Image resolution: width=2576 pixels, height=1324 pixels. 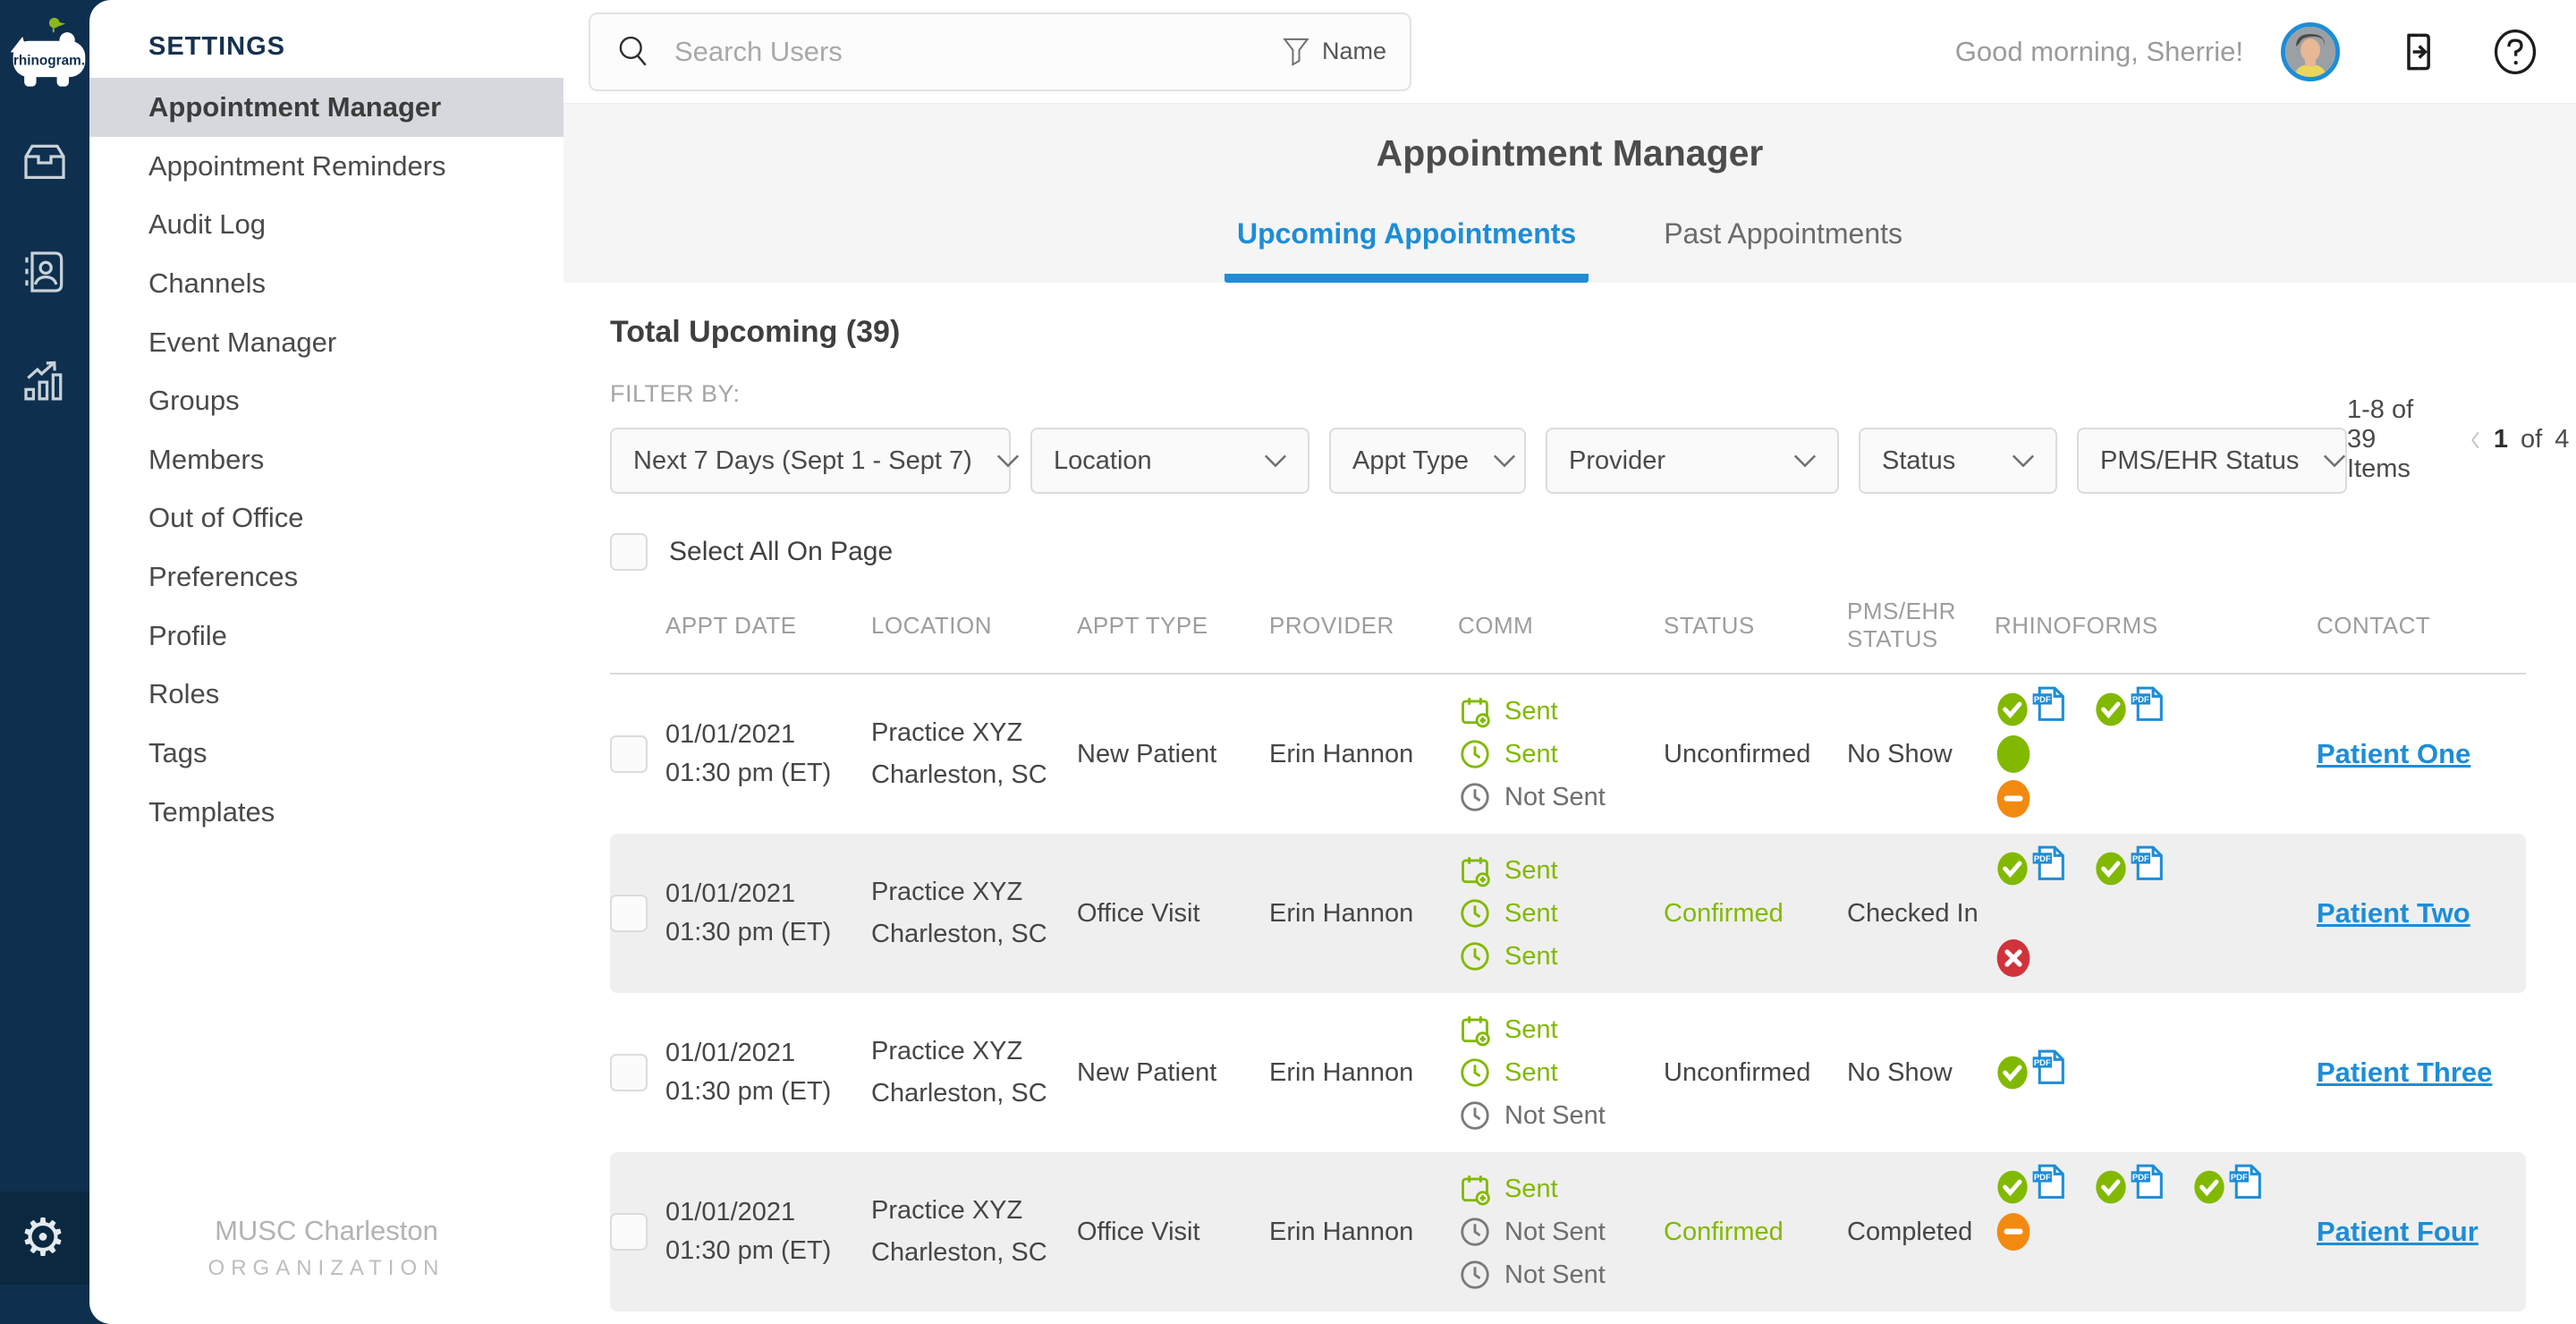 What do you see at coordinates (2212, 461) in the screenshot?
I see `filter-dropdown-pms-ehr-status: PMS/EHR Status` at bounding box center [2212, 461].